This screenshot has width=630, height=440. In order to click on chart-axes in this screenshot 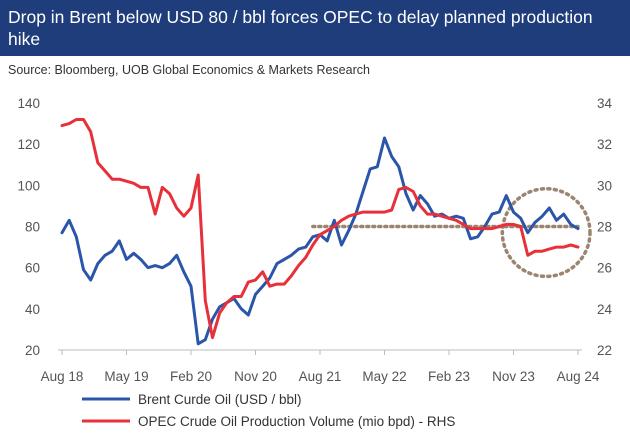, I will do `click(320, 352)`.